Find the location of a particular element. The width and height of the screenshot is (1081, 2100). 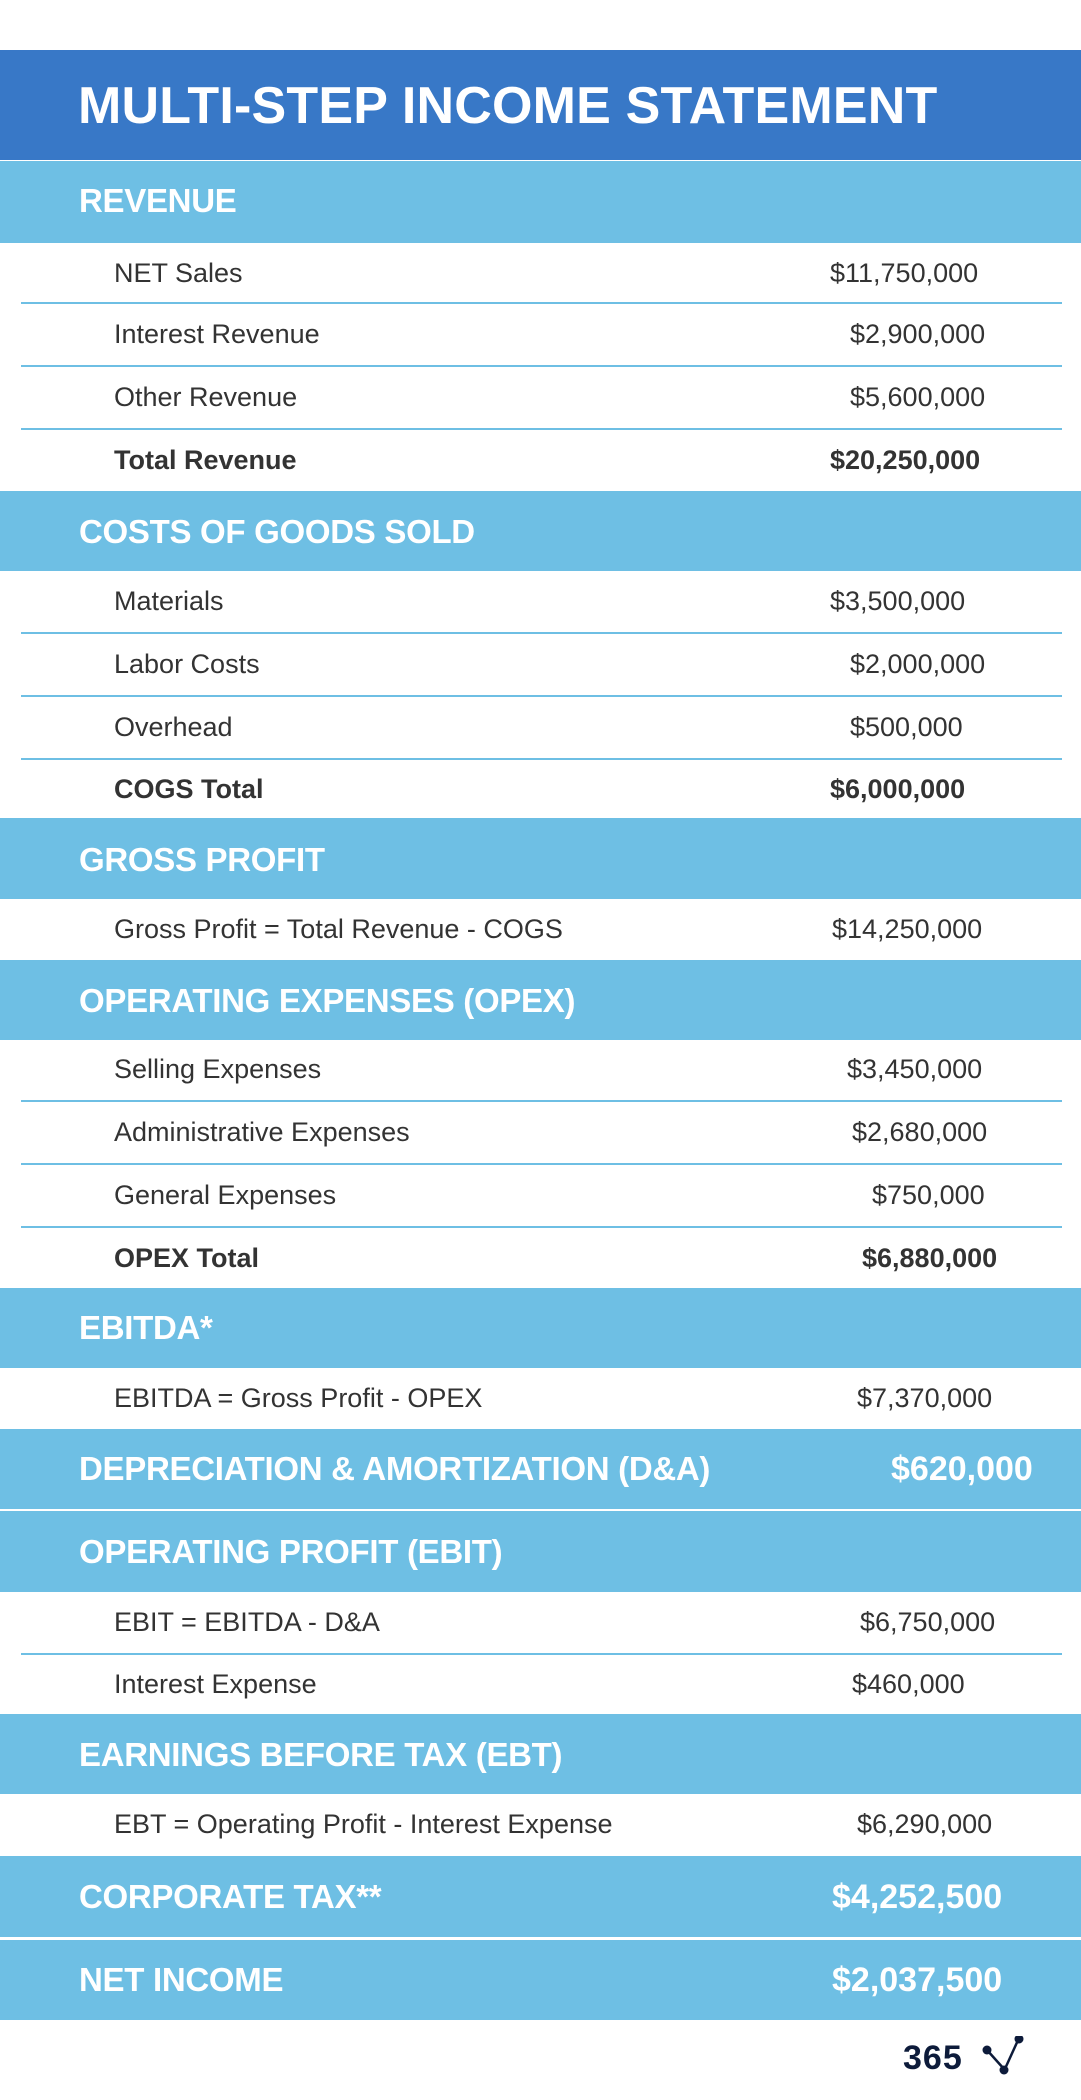

row-label: General Expenses is located at coordinates (225, 1195).